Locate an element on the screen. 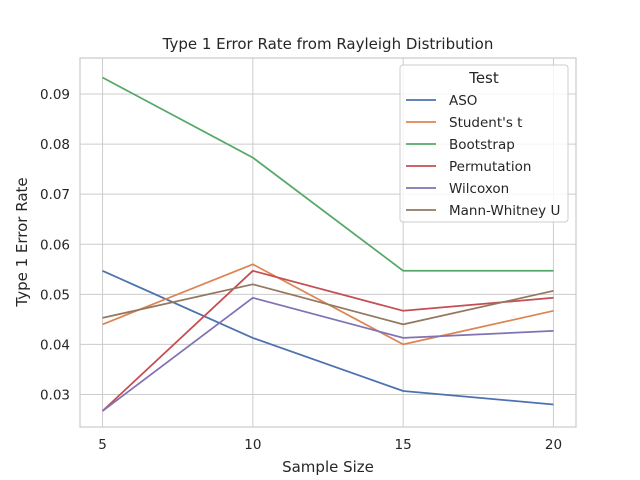 This screenshot has height=480, width=640. legend-label-bootstrap: Bootstrap is located at coordinates (482, 145).